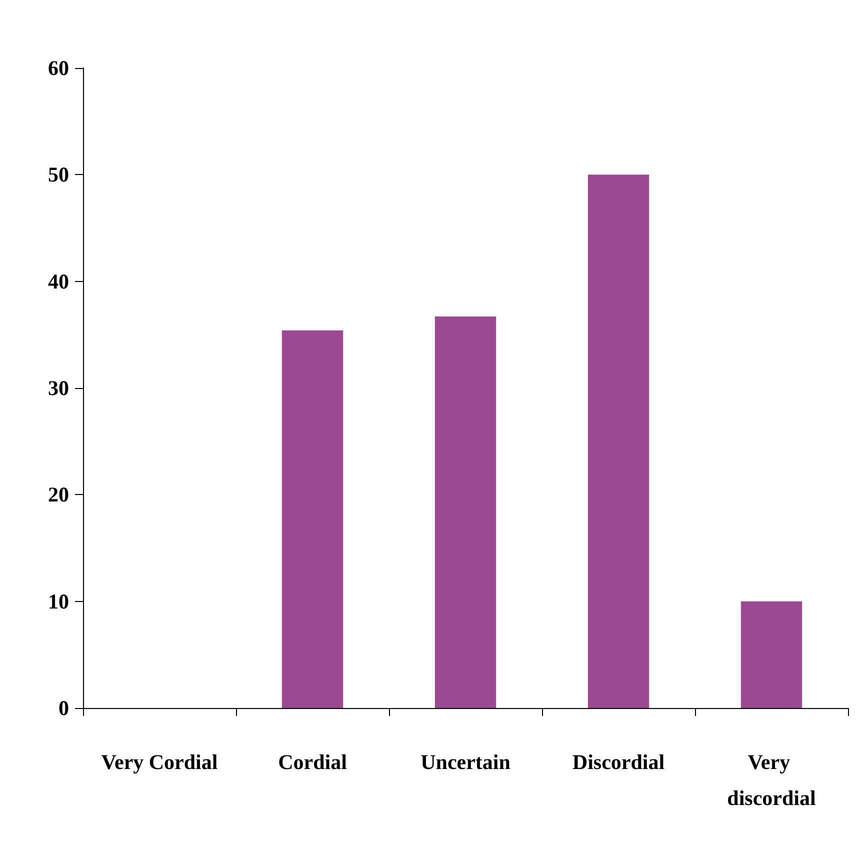 The width and height of the screenshot is (867, 866). Describe the element at coordinates (58, 494) in the screenshot. I see `y-tick-label: 20` at that location.